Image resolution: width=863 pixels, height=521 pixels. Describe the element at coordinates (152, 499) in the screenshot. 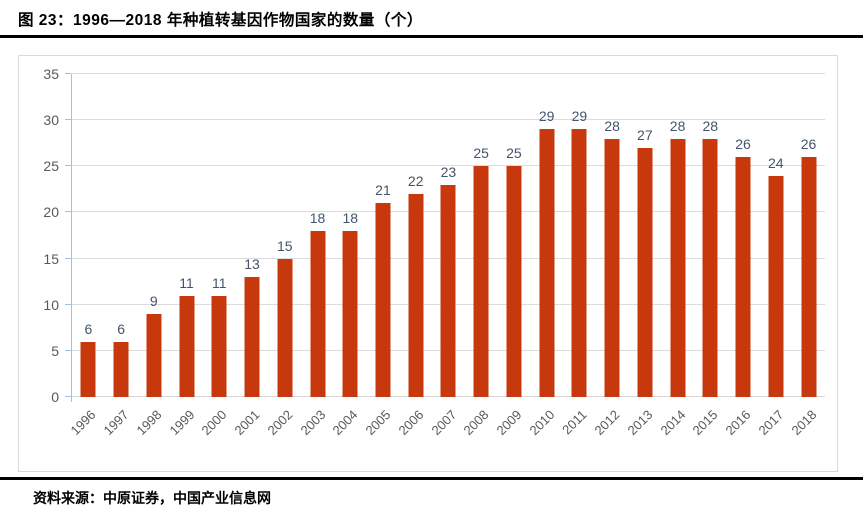

I see `source-note: 资料来源：中原证券，中国产业信息网` at that location.